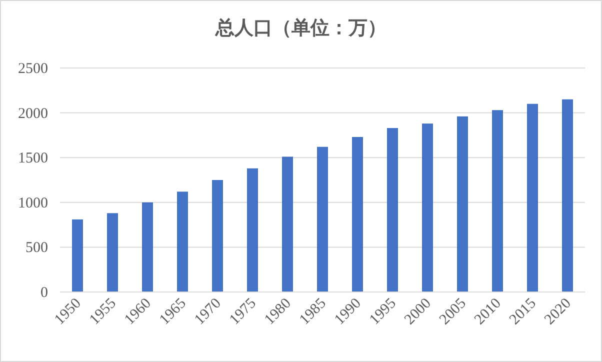 The width and height of the screenshot is (602, 362). What do you see at coordinates (33, 114) in the screenshot?
I see `y-tick-label: 2000` at bounding box center [33, 114].